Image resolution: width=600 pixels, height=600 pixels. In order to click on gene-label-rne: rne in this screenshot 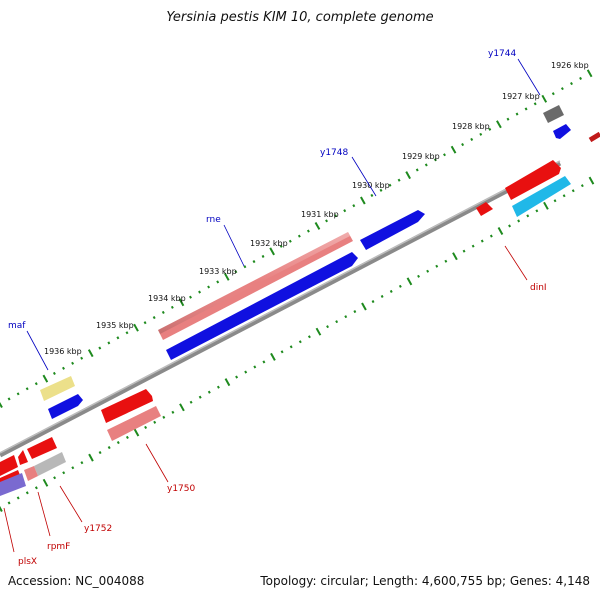, I will do `click(213, 220)`.